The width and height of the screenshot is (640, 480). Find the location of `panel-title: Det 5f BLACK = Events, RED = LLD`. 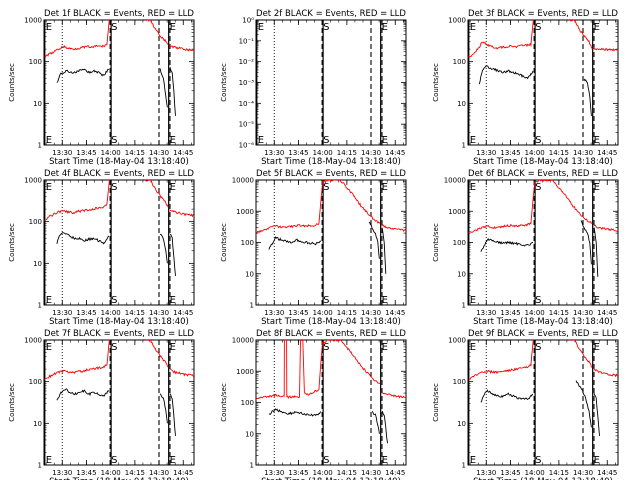

panel-title: Det 5f BLACK = Events, RED = LLD is located at coordinates (331, 174).